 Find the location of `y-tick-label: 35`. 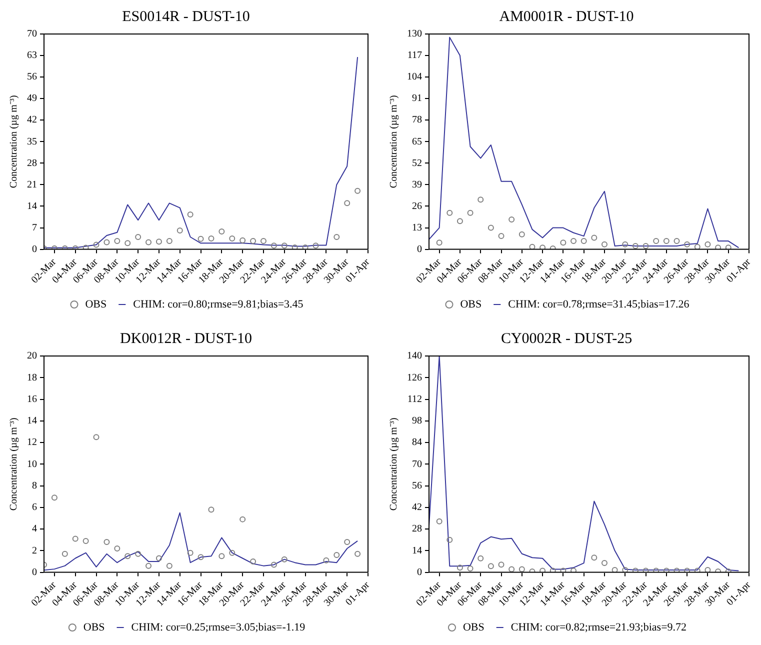

y-tick-label: 35 is located at coordinates (32, 142).